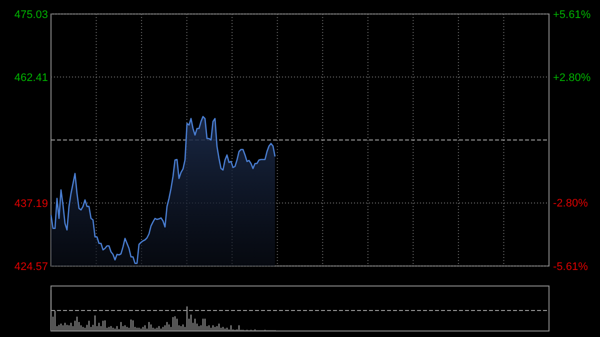 The image size is (600, 337). I want to click on y-tick-label: 437.19, so click(31, 204).